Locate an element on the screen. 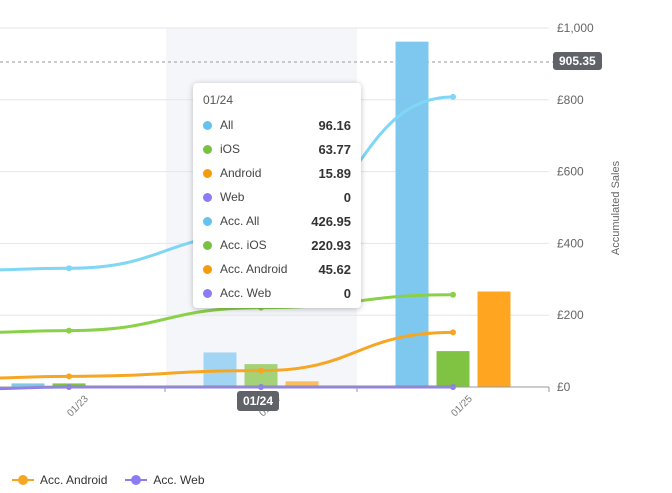  tooltip-title: 01/24 is located at coordinates (218, 100).